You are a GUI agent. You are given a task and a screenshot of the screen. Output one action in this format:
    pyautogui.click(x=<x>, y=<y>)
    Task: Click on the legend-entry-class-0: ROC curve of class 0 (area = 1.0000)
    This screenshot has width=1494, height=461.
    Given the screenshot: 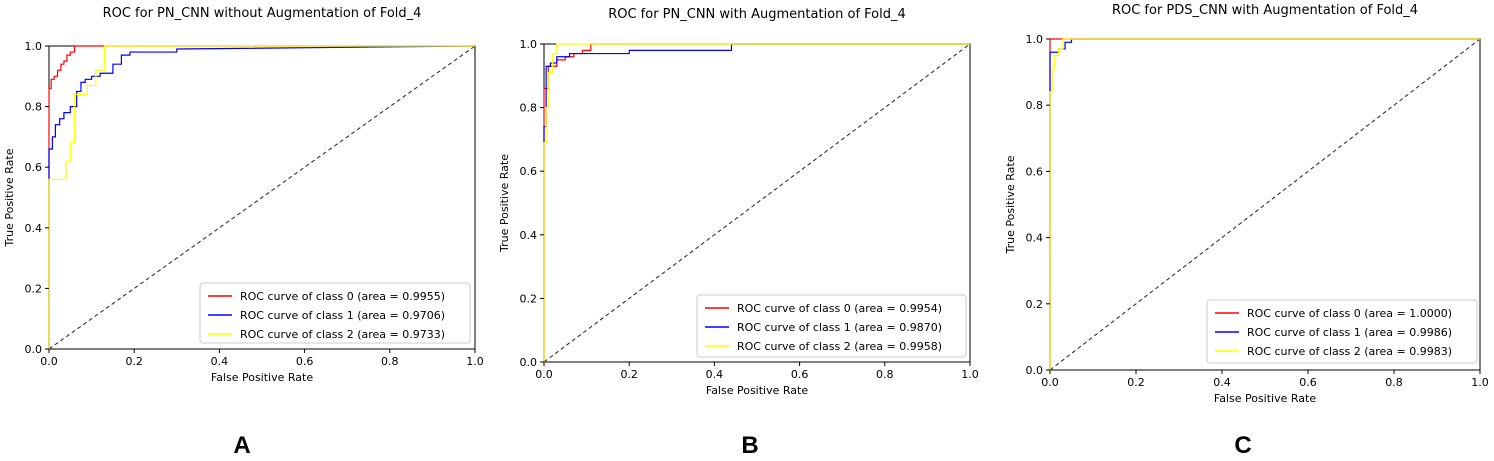 What is the action you would take?
    pyautogui.click(x=1349, y=313)
    